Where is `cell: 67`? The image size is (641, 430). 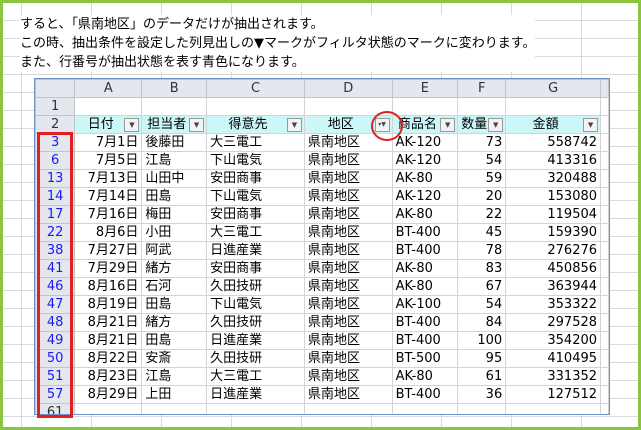 cell: 67 is located at coordinates (482, 286).